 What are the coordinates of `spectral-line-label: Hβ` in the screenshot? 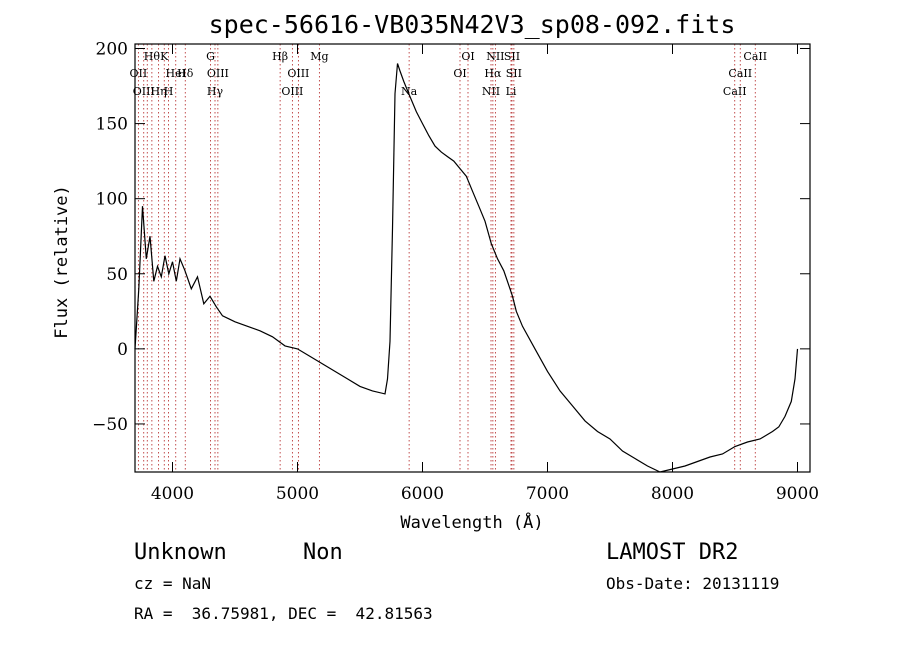 It's located at (280, 56).